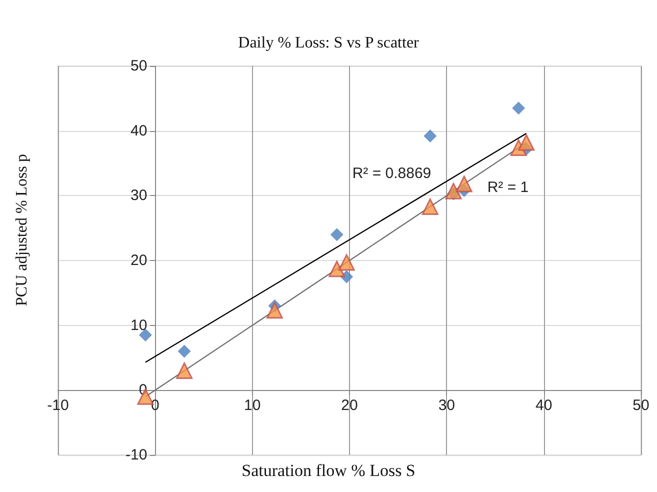 The width and height of the screenshot is (657, 492). What do you see at coordinates (329, 470) in the screenshot?
I see `x-axis-title: Saturation flow % Loss S` at bounding box center [329, 470].